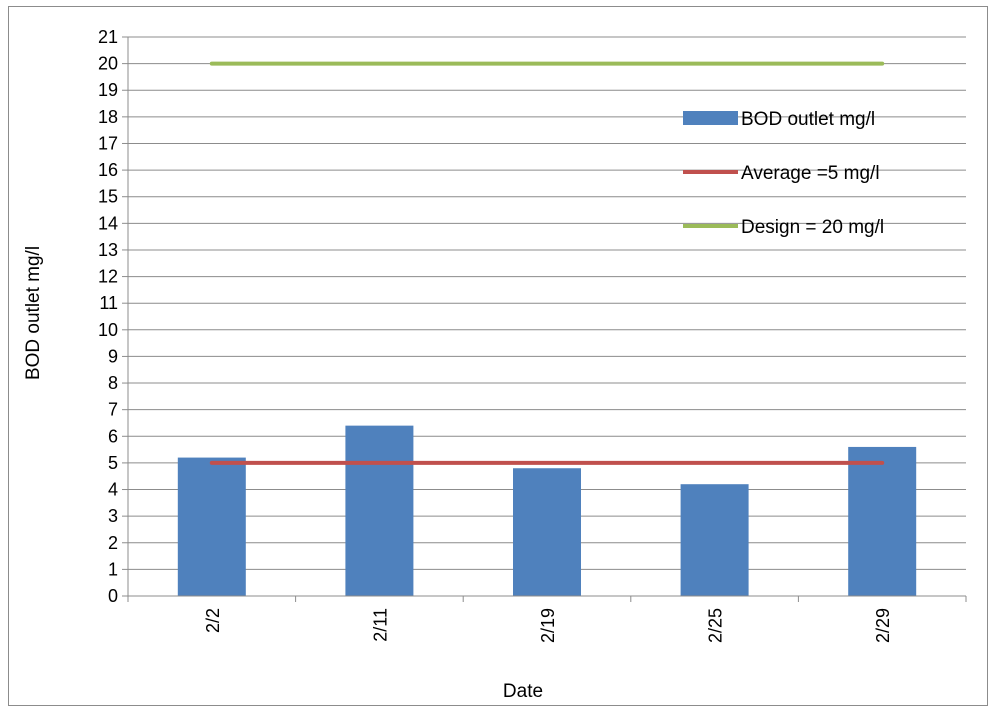 The height and width of the screenshot is (715, 1000). I want to click on y-tick-label: 7, so click(113, 410).